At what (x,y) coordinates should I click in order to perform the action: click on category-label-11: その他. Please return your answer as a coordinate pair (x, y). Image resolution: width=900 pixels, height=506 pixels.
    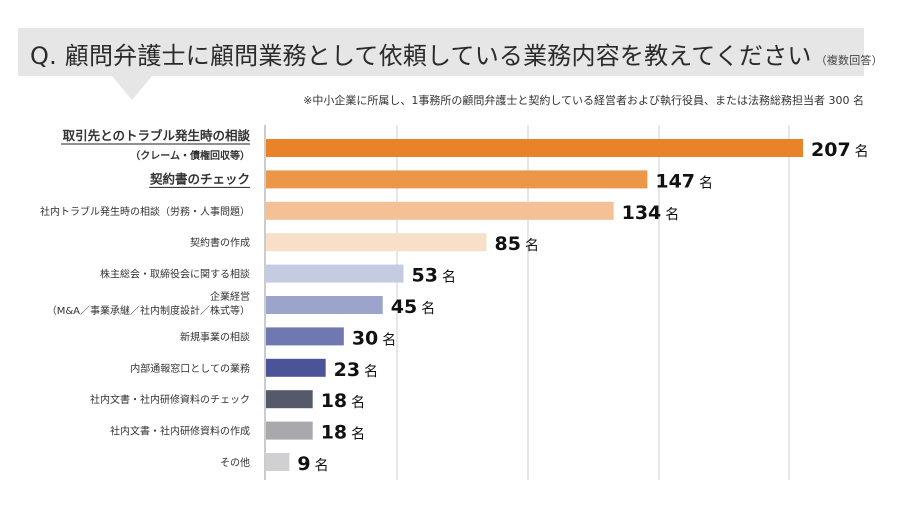
    Looking at the image, I should click on (235, 462).